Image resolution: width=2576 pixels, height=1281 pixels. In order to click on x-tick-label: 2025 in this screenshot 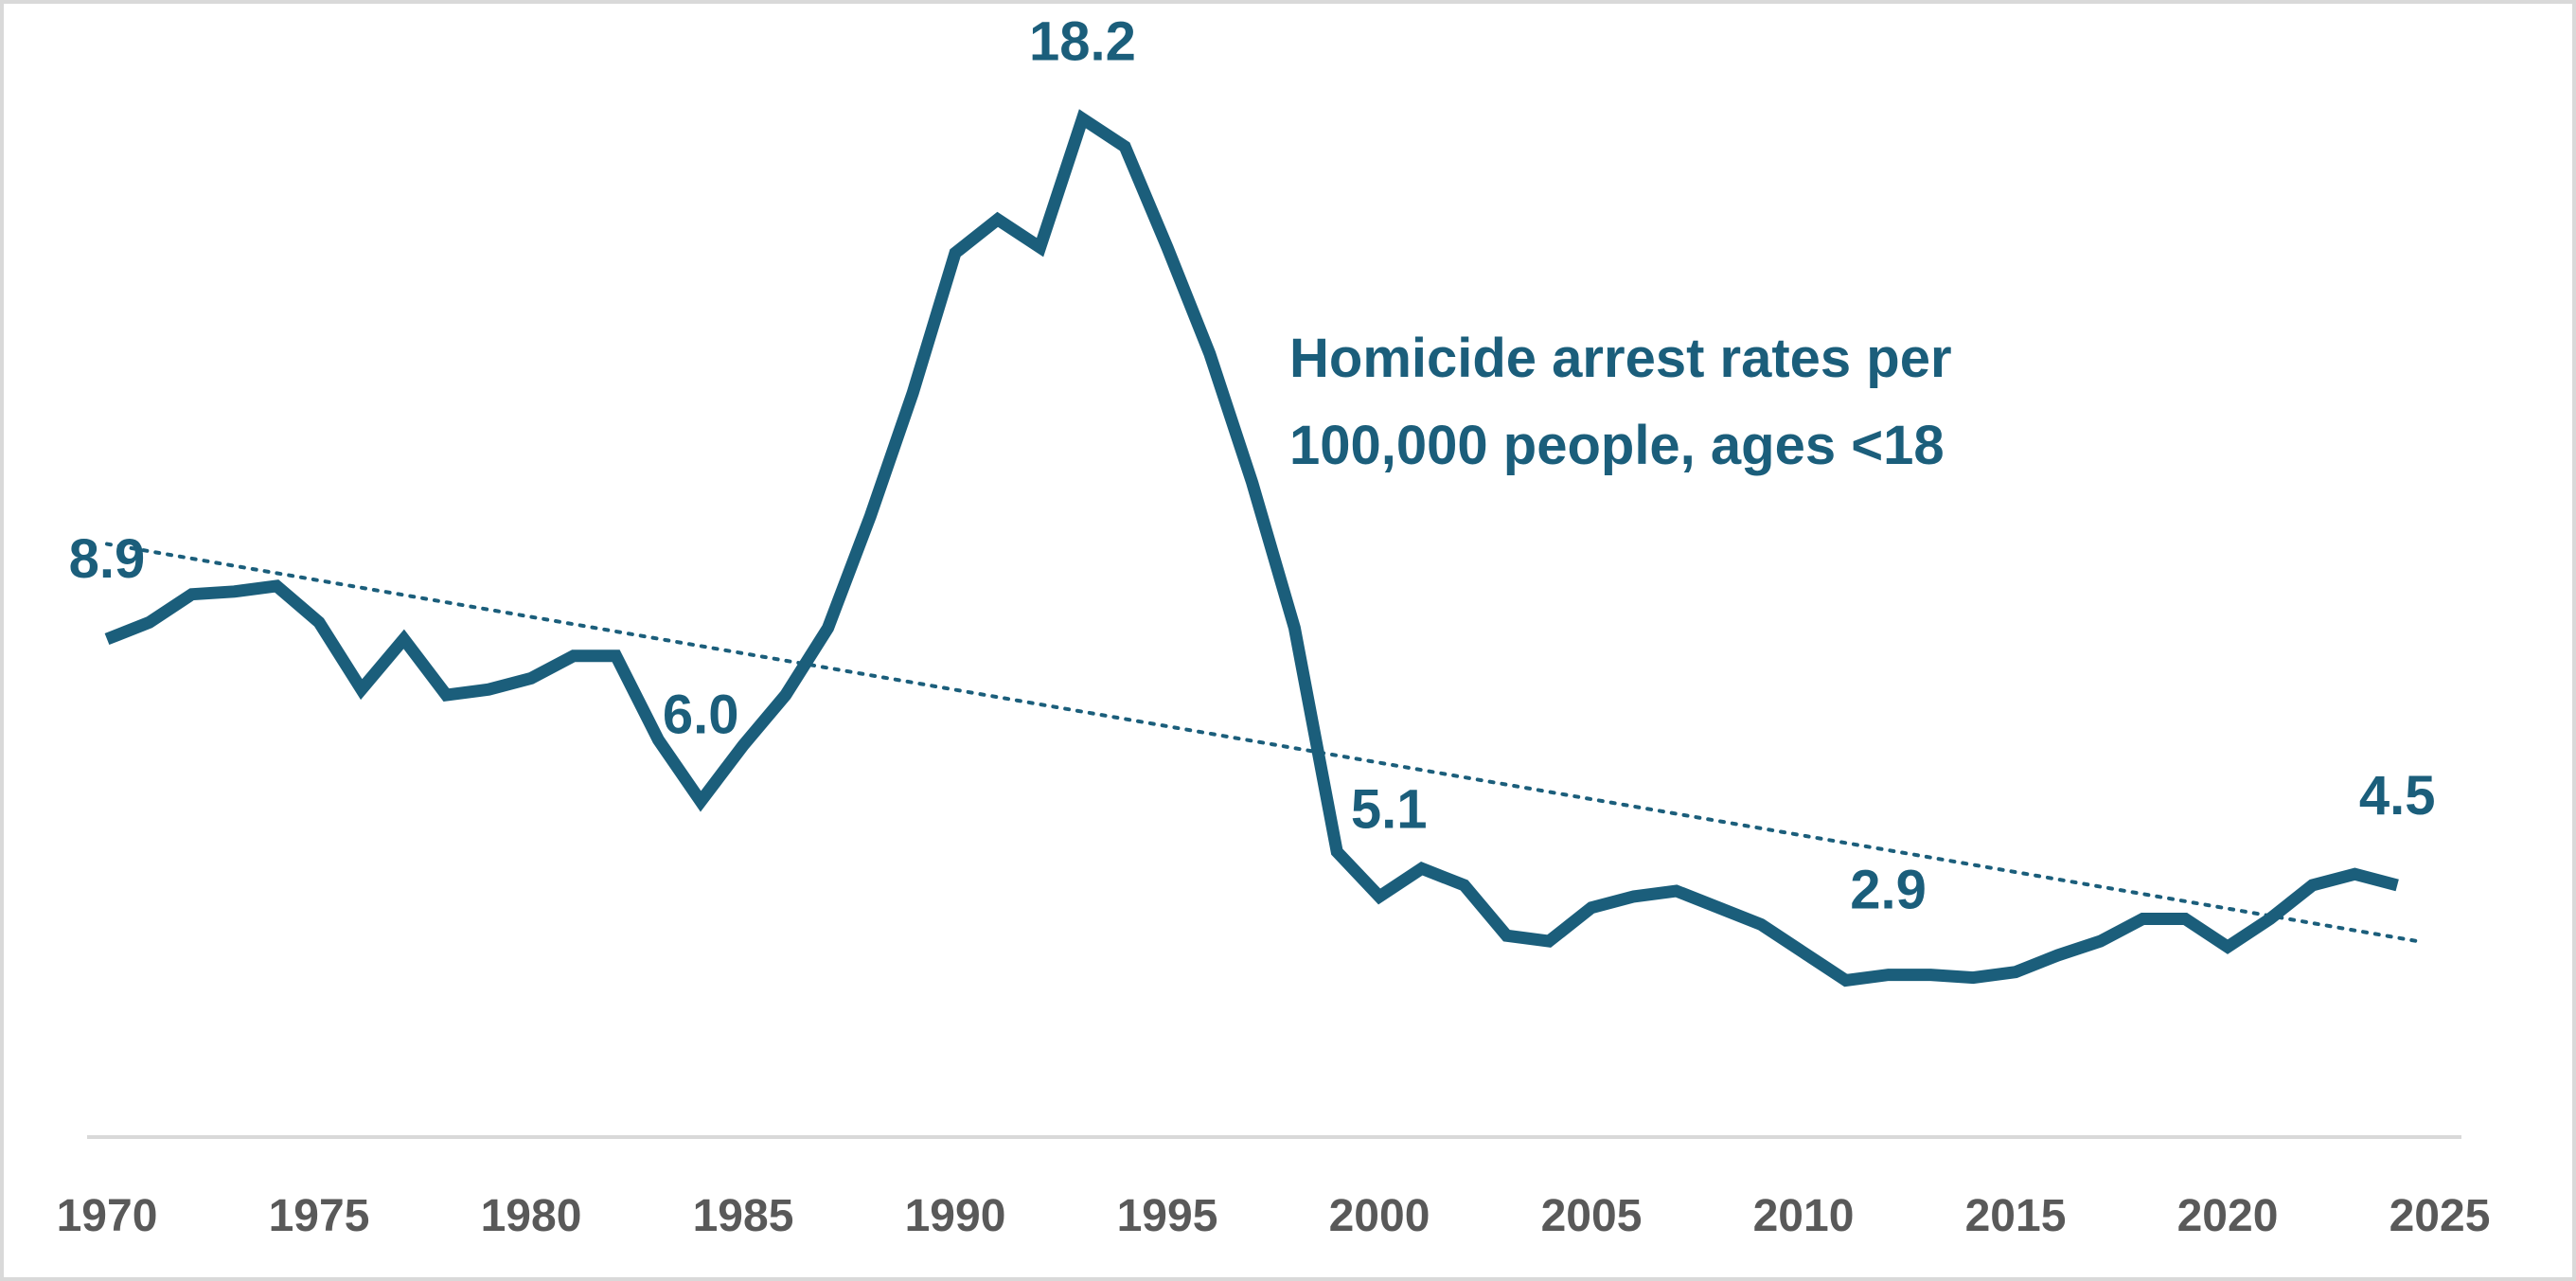, I will do `click(2440, 1216)`.